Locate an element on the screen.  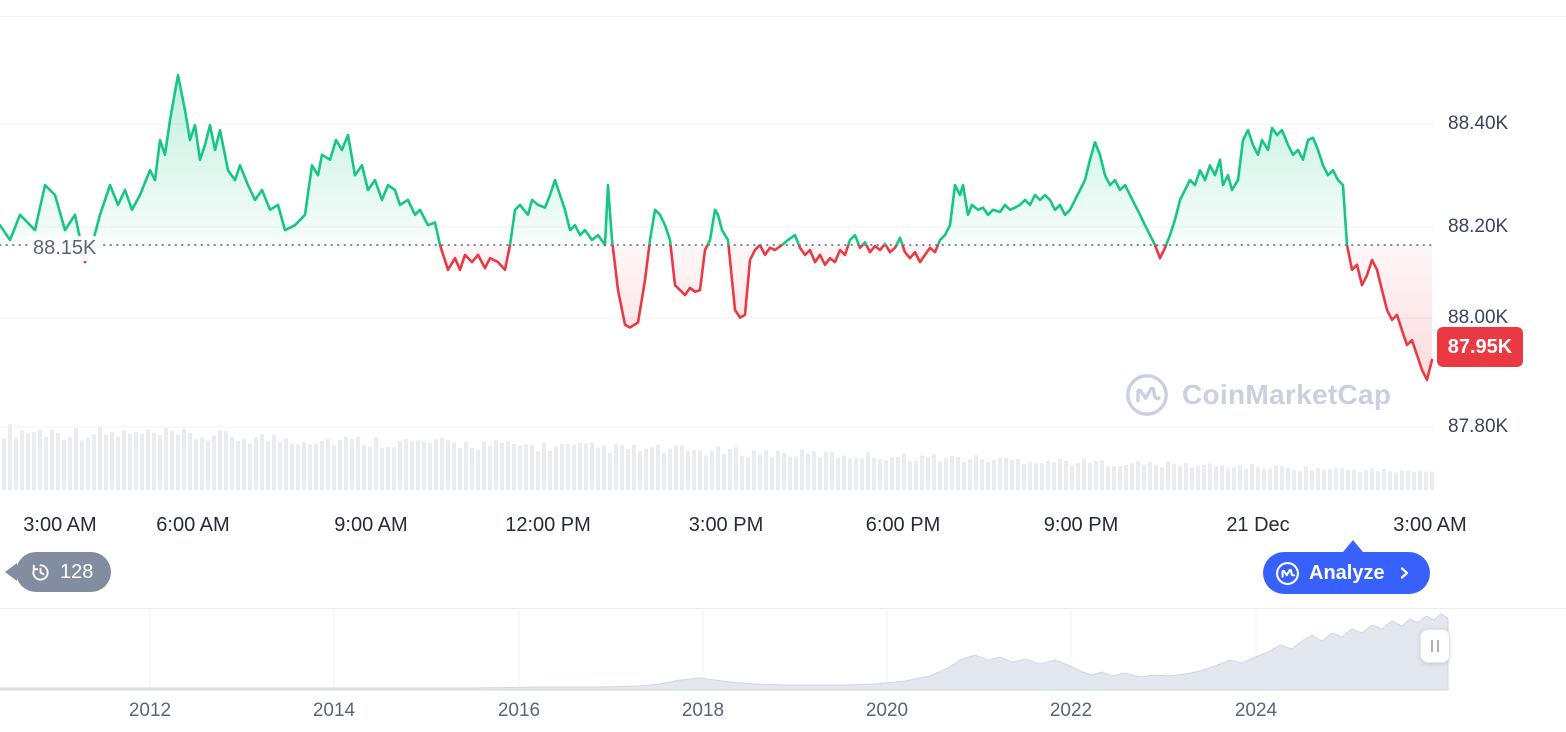
year-axis-label: 2016 is located at coordinates (519, 710).